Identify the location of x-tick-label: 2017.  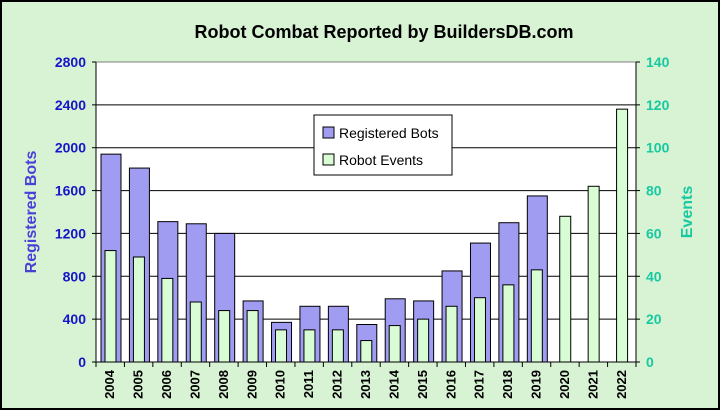
(479, 384).